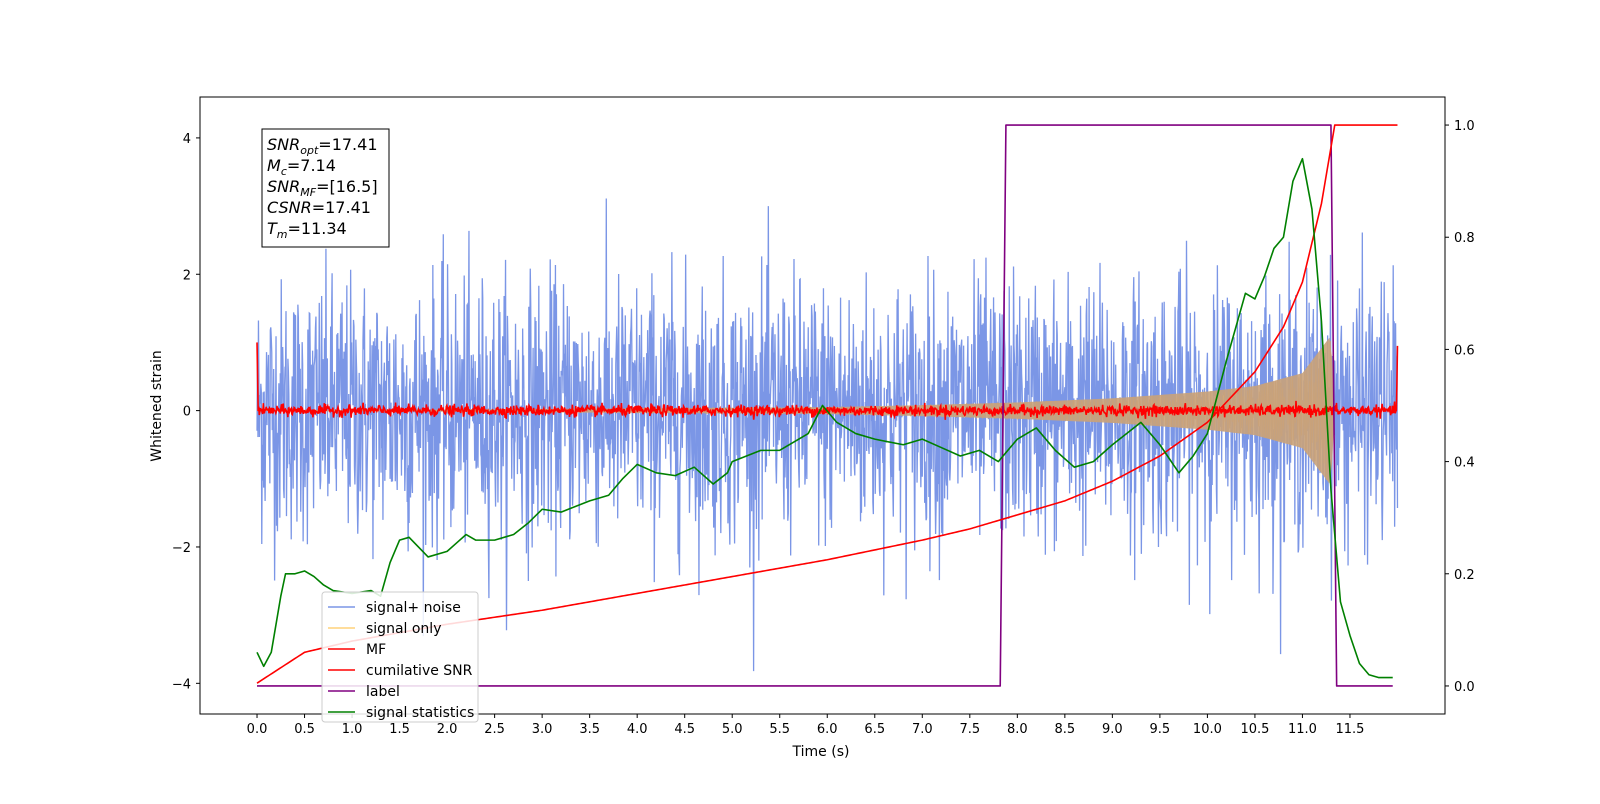 This screenshot has width=1600, height=804. What do you see at coordinates (322, 146) in the screenshot?
I see `annotation-line: SNRopt=17.41` at bounding box center [322, 146].